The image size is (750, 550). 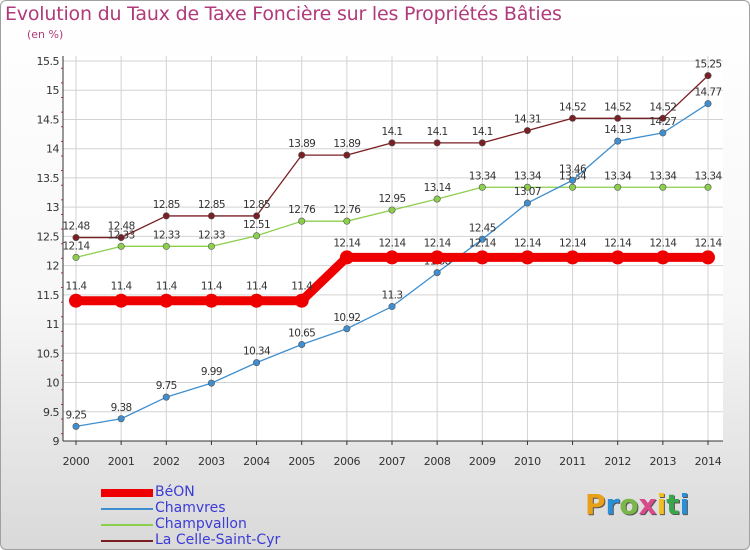 I want to click on legend-label: Chamvres, so click(x=190, y=508).